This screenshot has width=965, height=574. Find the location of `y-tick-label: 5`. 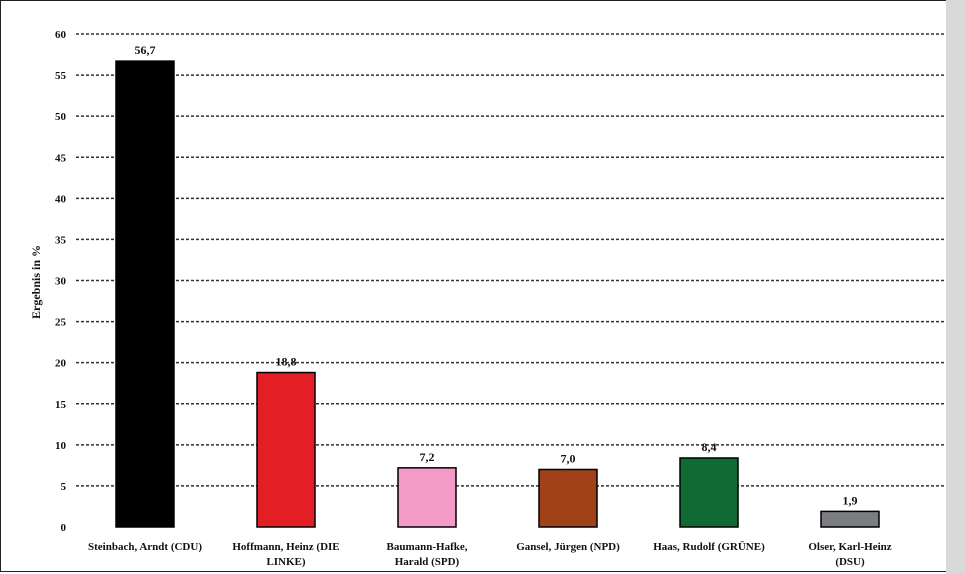

y-tick-label: 5 is located at coordinates (64, 487).